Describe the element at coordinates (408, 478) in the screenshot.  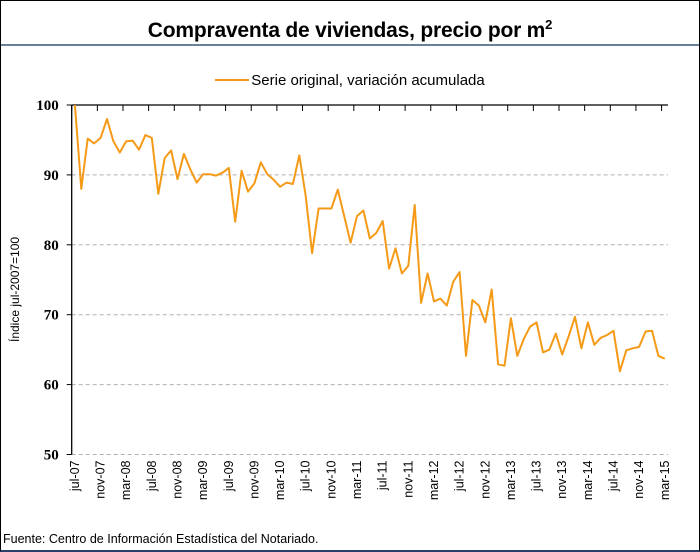
I see `x-tick-label: nov-11` at that location.